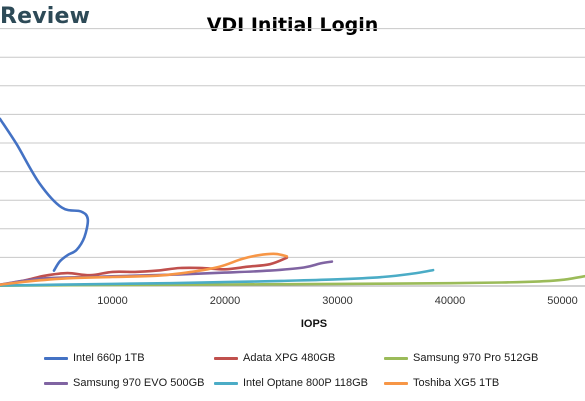 Image resolution: width=585 pixels, height=401 pixels. Describe the element at coordinates (562, 301) in the screenshot. I see `x-tick-label: 50000` at that location.